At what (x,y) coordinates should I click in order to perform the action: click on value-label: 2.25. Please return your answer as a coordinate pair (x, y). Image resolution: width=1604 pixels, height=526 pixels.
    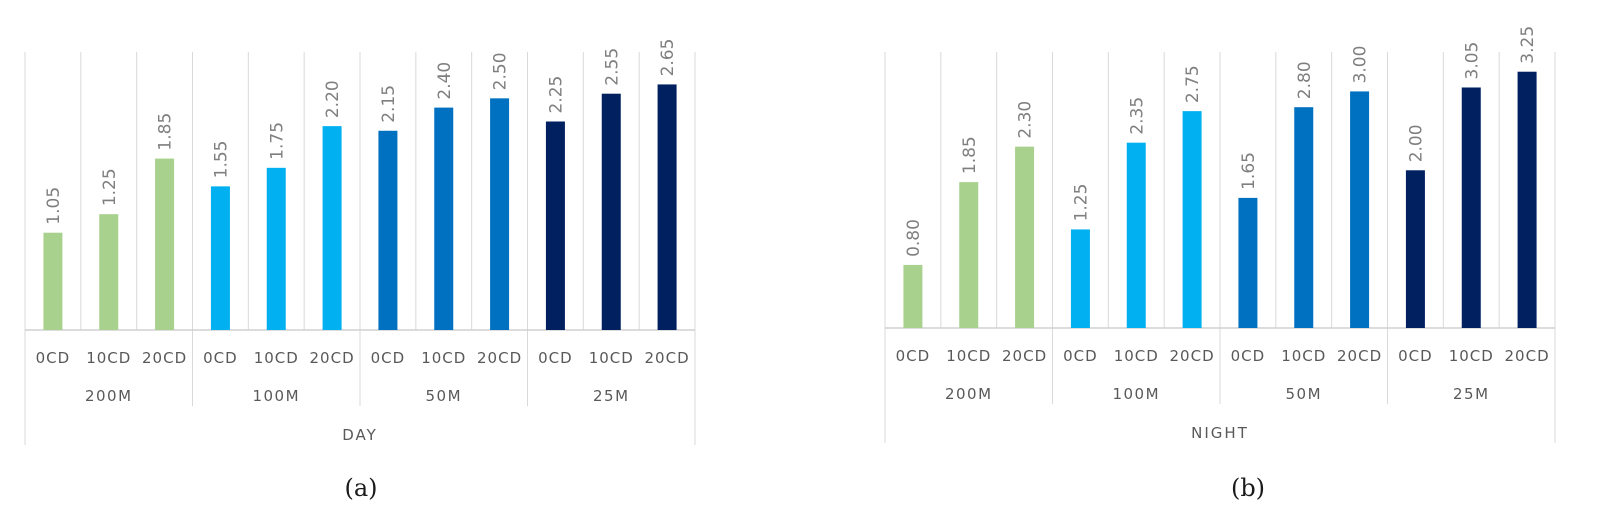
    Looking at the image, I should click on (556, 95).